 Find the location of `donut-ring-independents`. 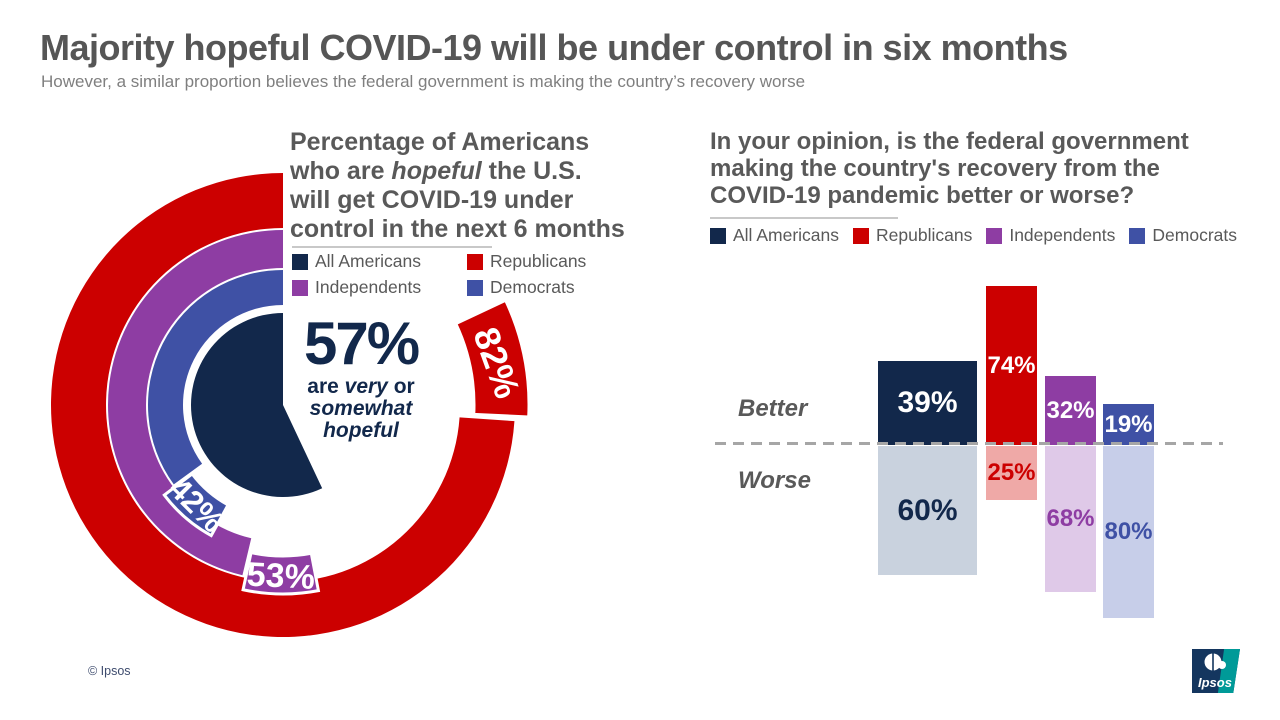

donut-ring-independents is located at coordinates (196, 403).